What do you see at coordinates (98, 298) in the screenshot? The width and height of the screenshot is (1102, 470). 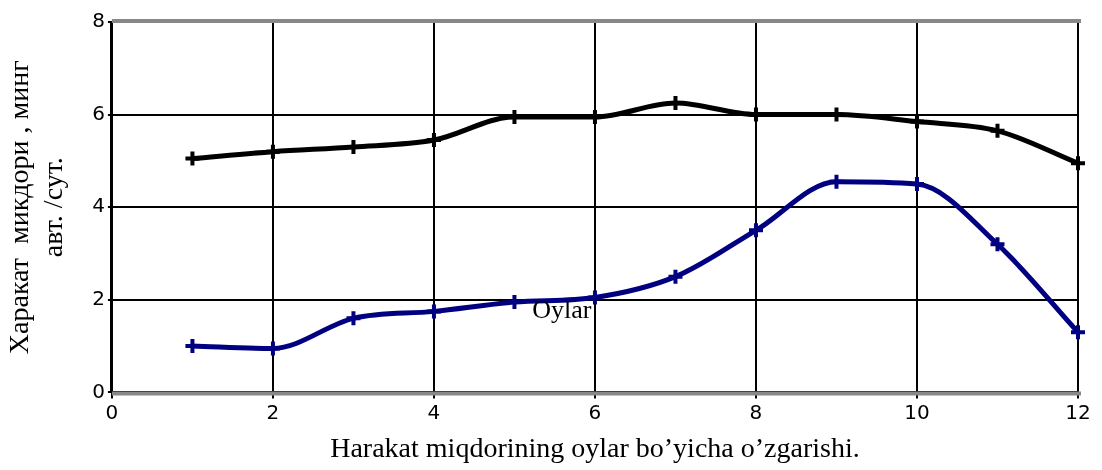 I see `y-tick-label: 2` at bounding box center [98, 298].